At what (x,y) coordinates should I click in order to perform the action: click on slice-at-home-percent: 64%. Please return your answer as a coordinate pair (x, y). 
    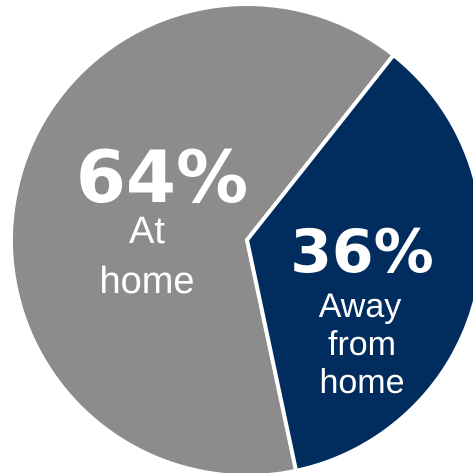
    Looking at the image, I should click on (162, 177).